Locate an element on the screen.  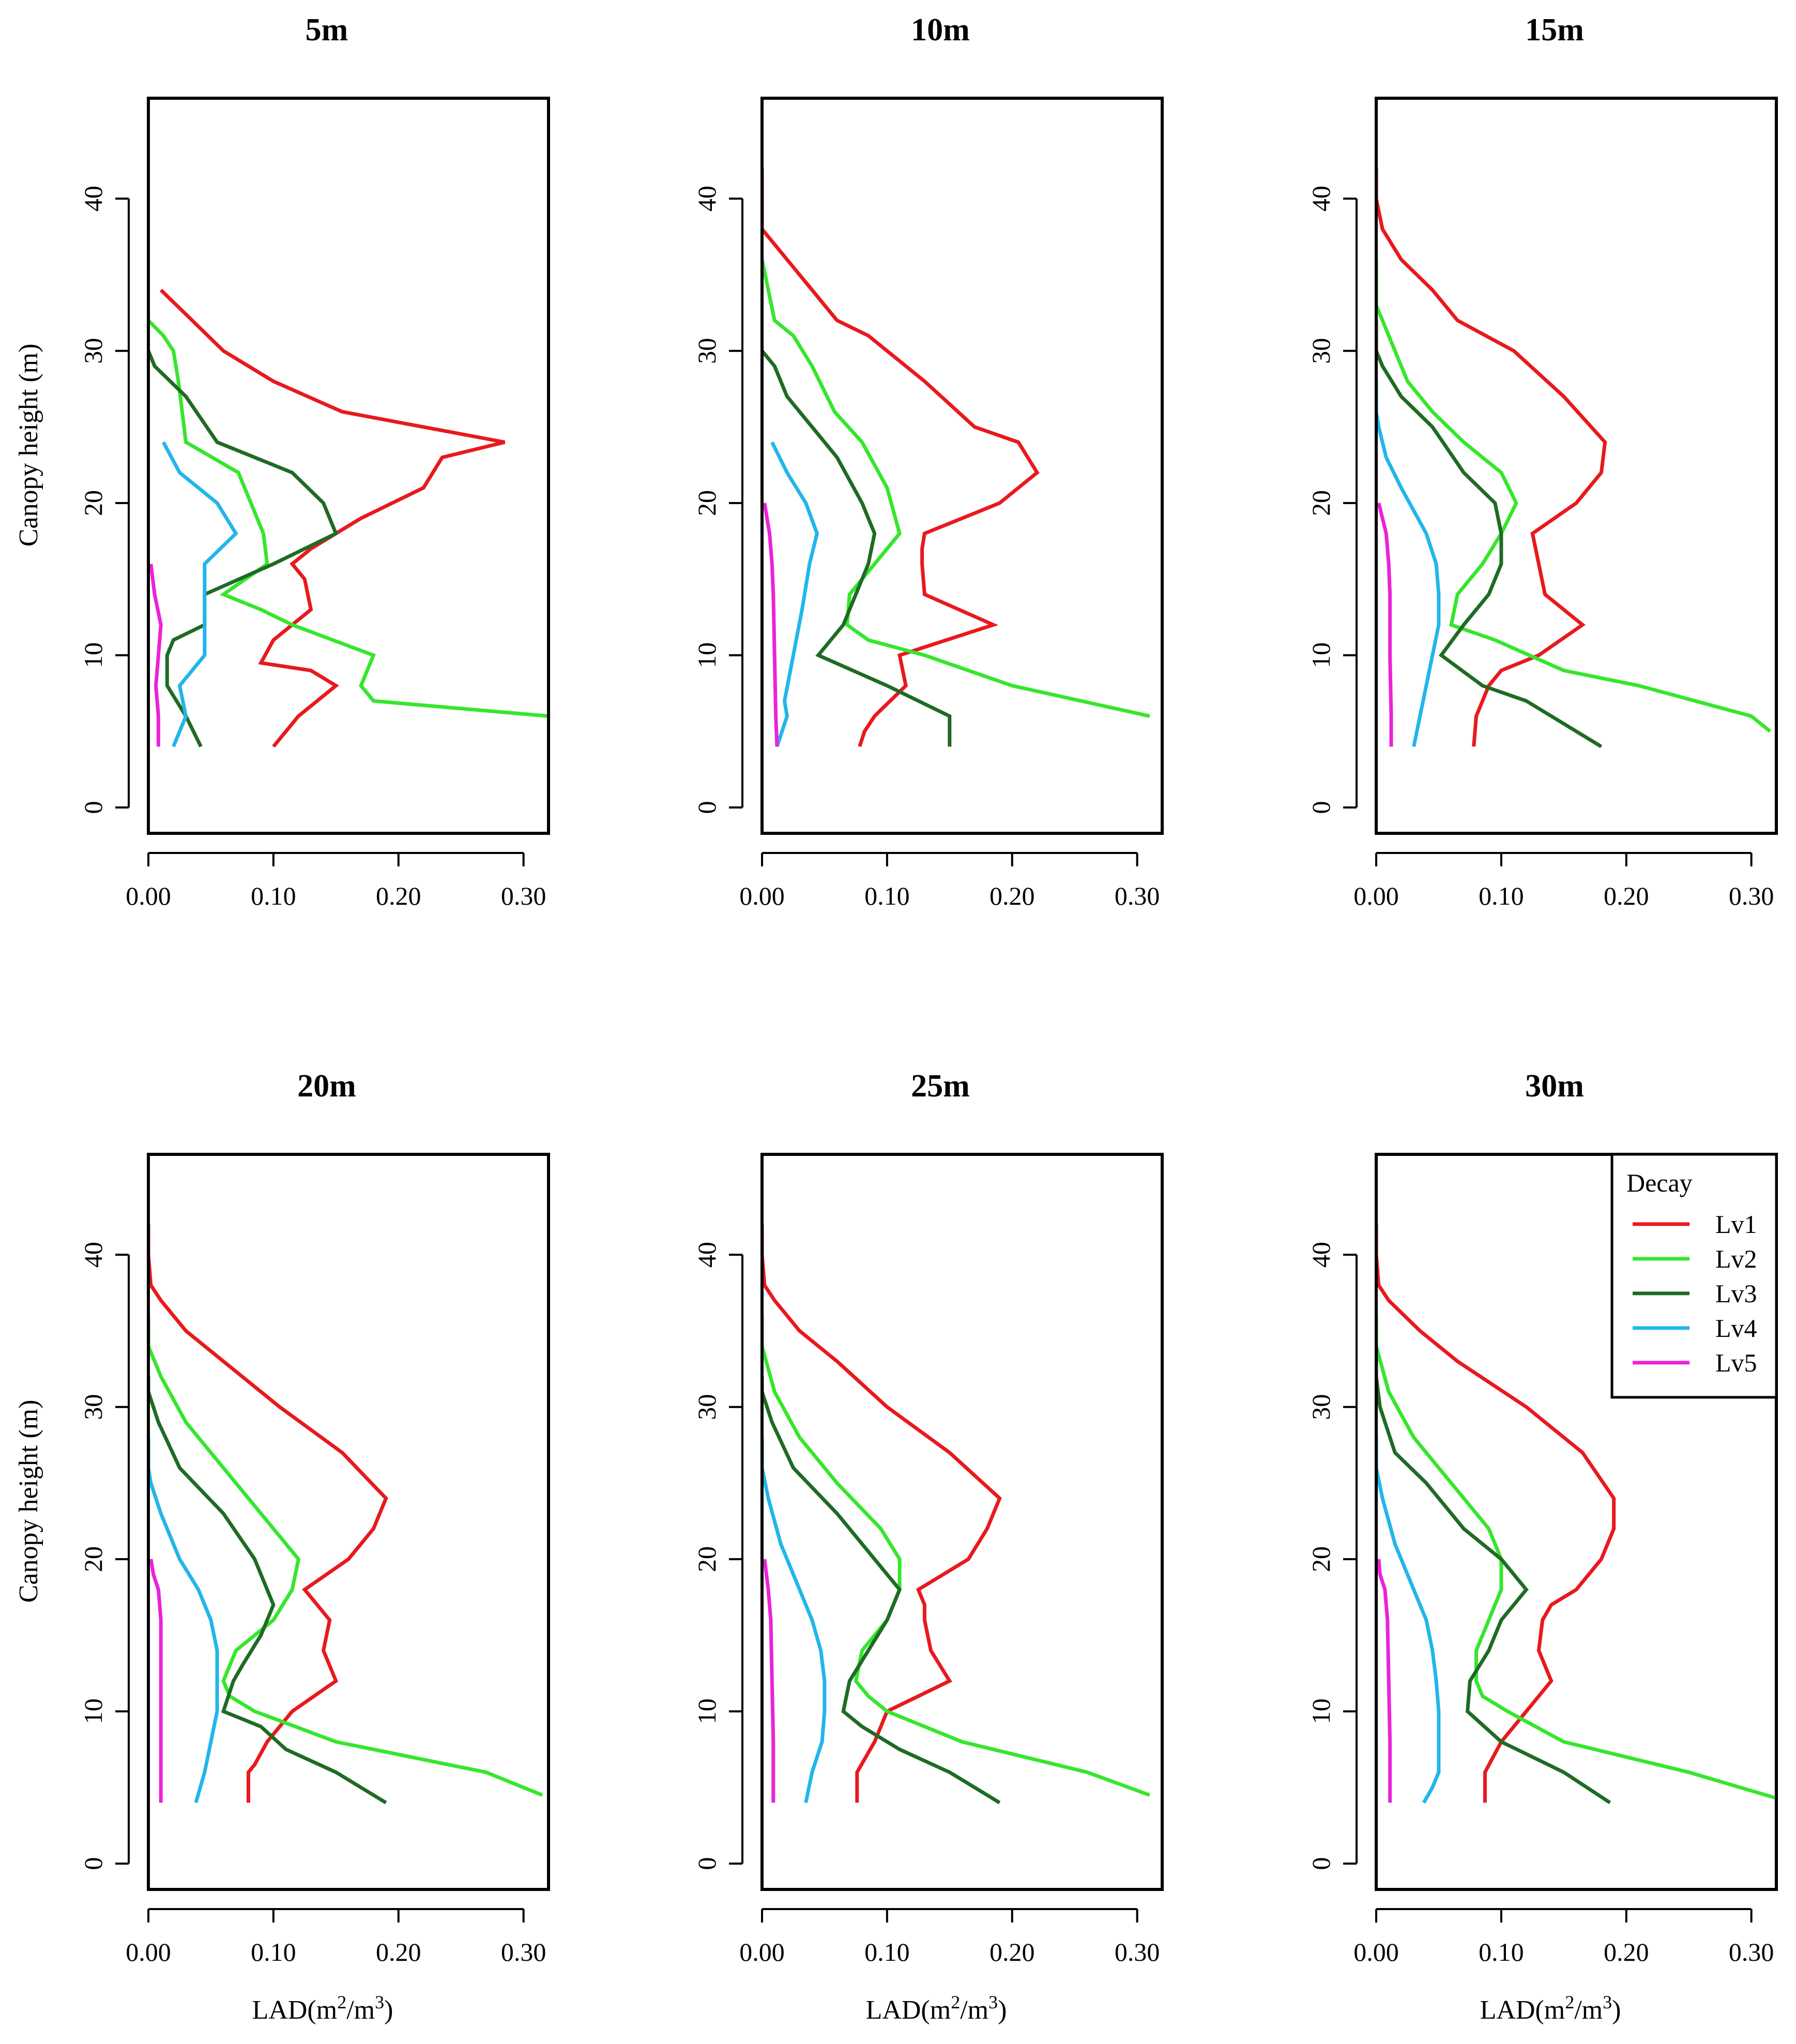
panel-10m: 10m 0 10 20 30 40 0.00 0.10 0.20 0.30 is located at coordinates (928, 461).